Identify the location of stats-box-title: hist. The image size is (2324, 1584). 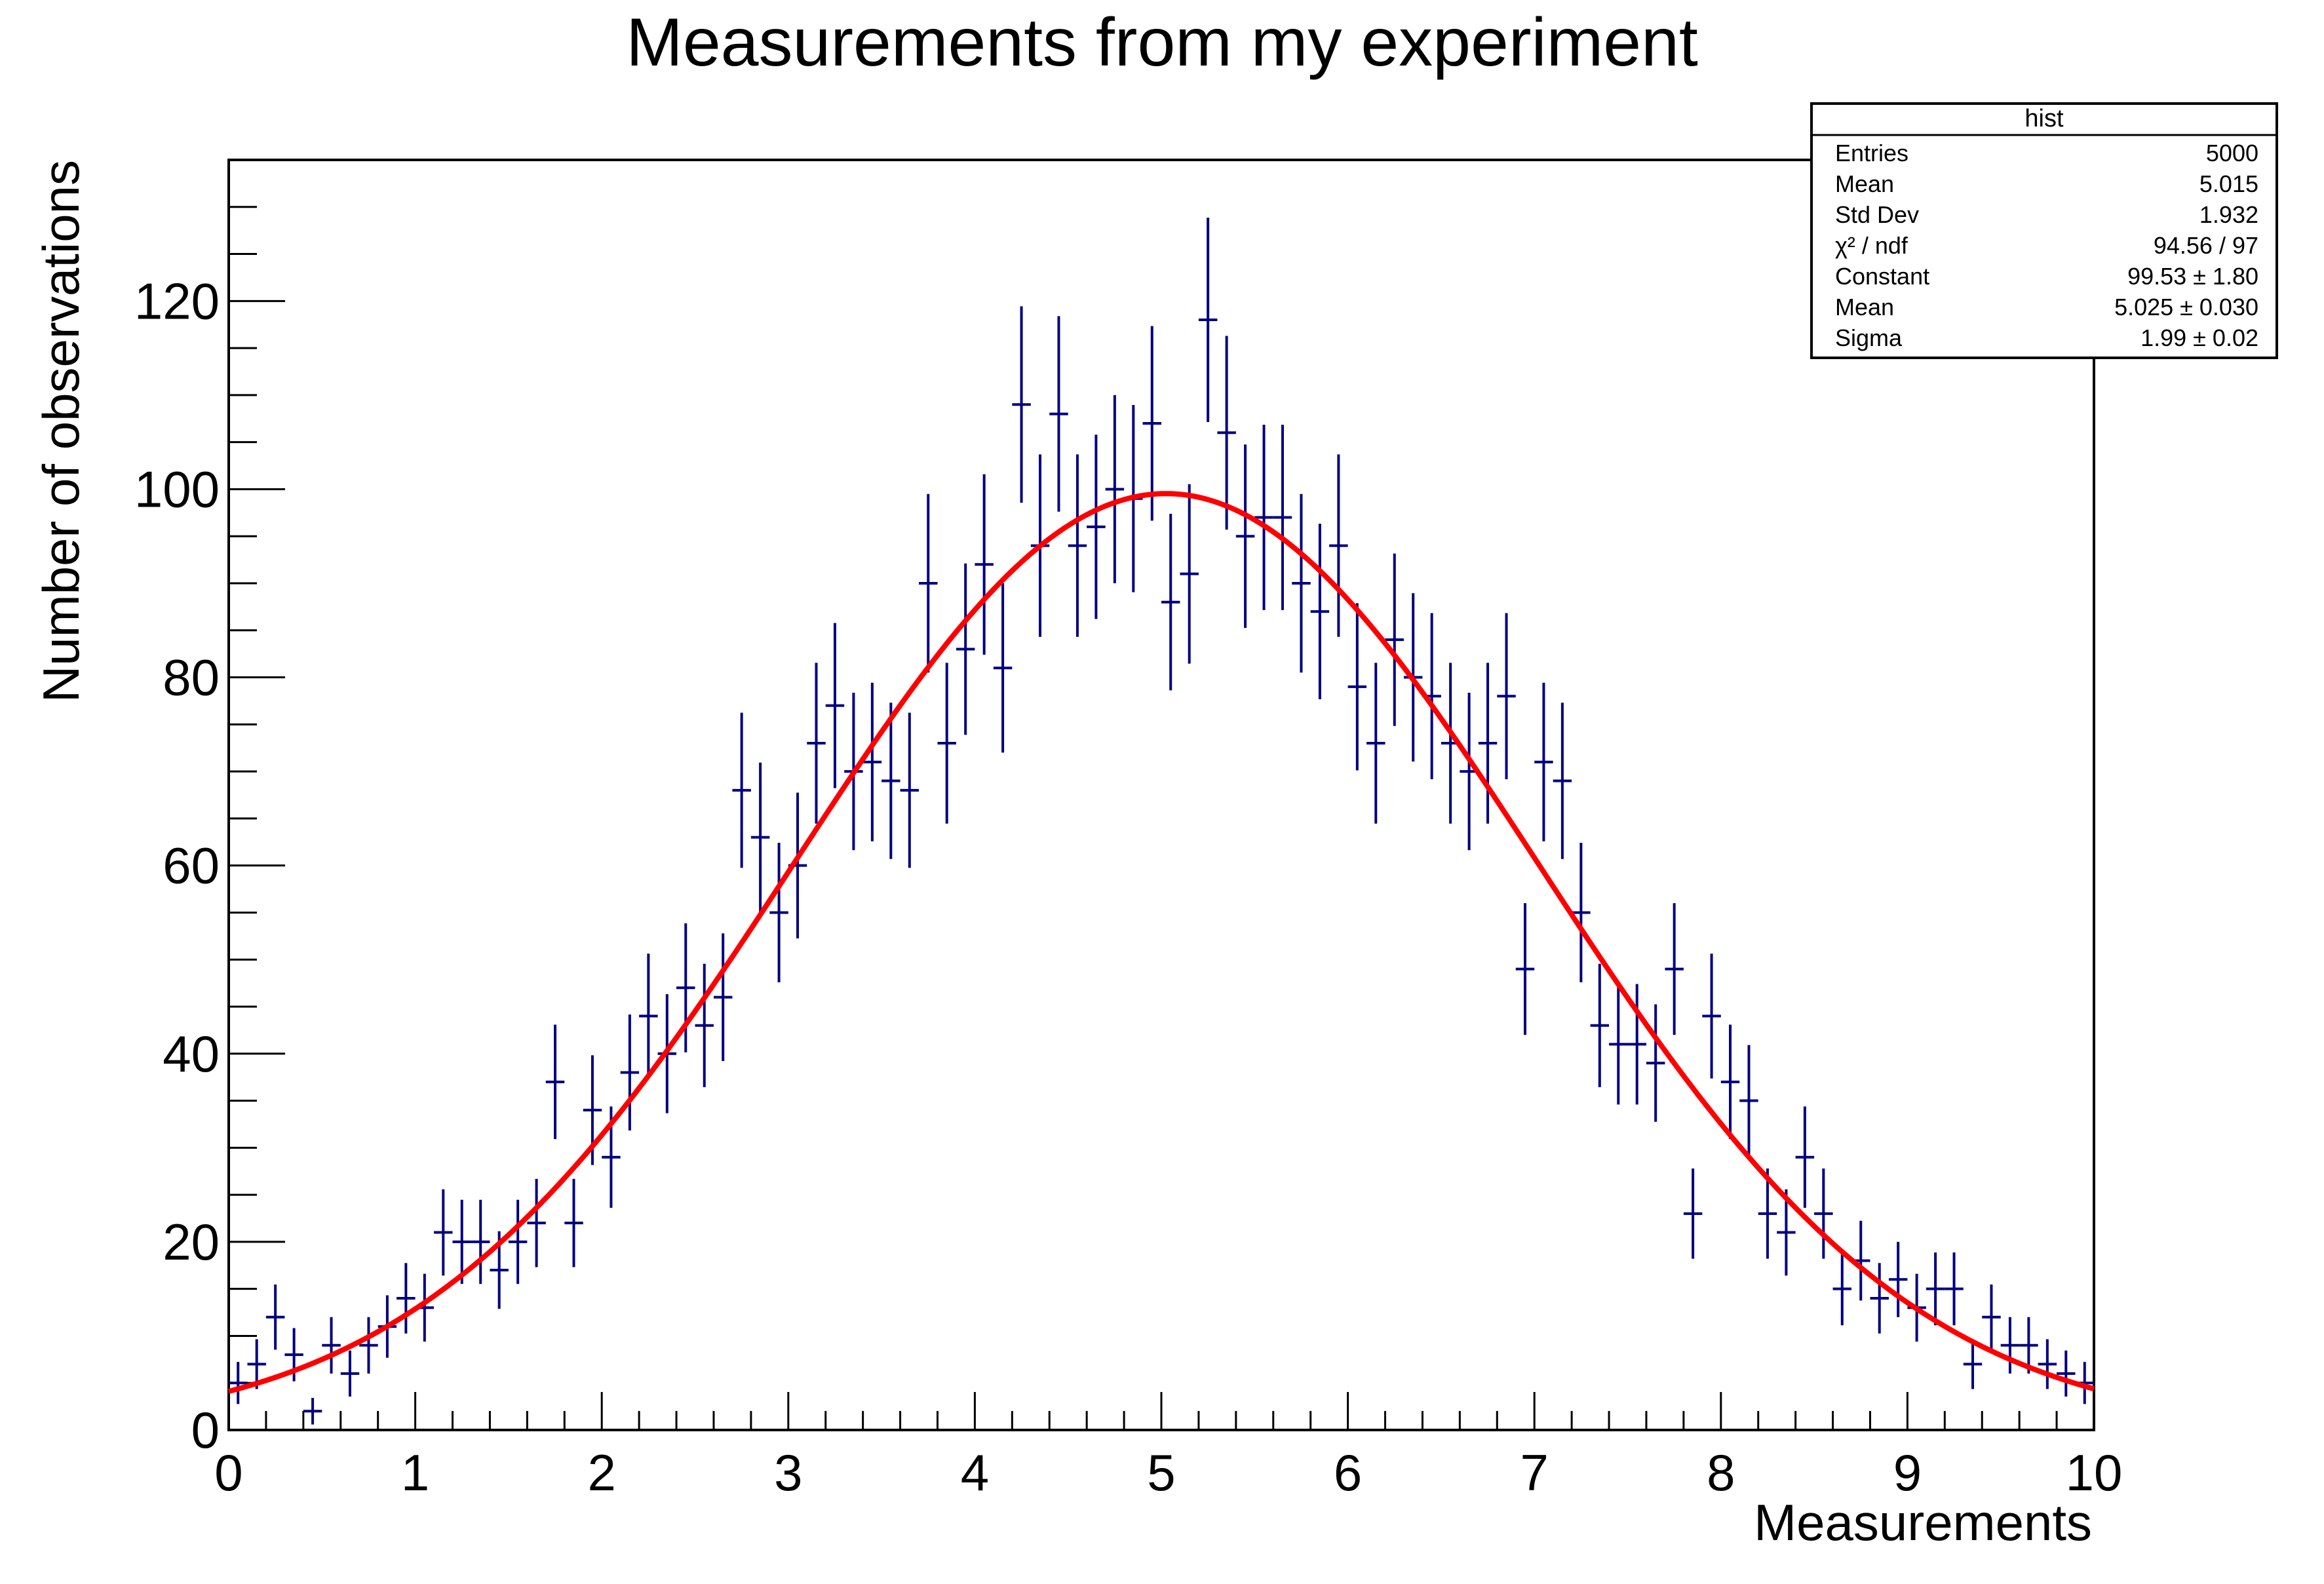
(2044, 118).